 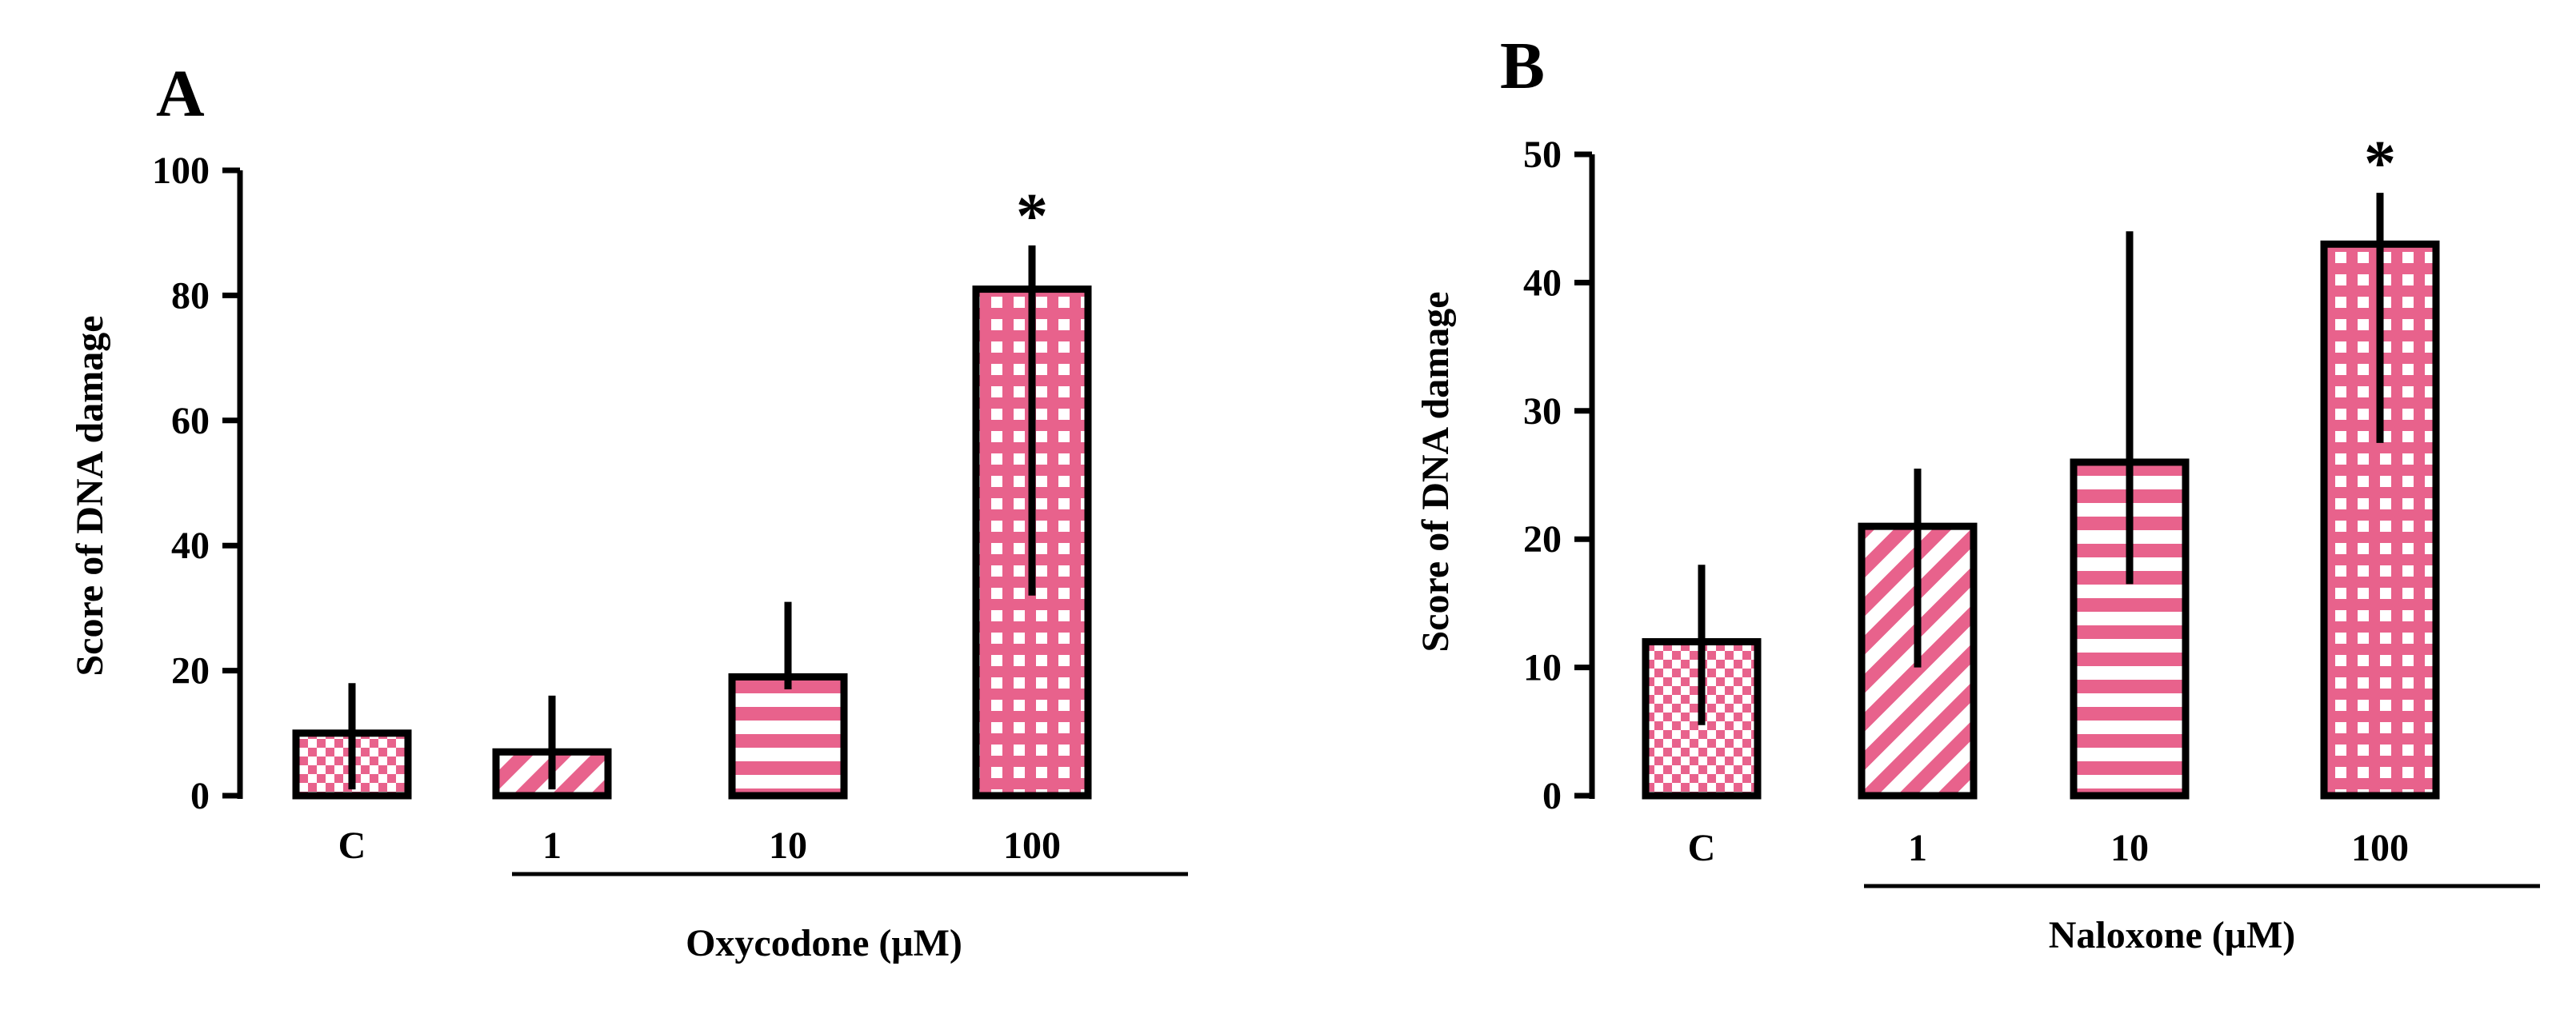 What do you see at coordinates (824, 943) in the screenshot?
I see `x-axis-label: Oxycodone (μM)` at bounding box center [824, 943].